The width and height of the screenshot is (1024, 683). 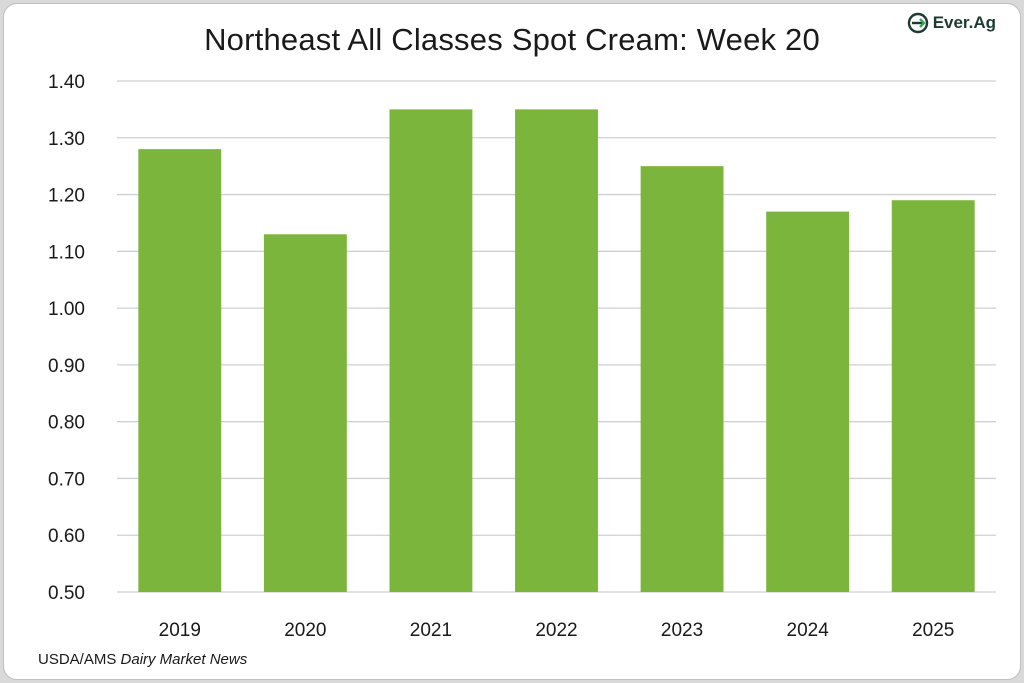 I want to click on bar-2025, so click(x=933, y=396).